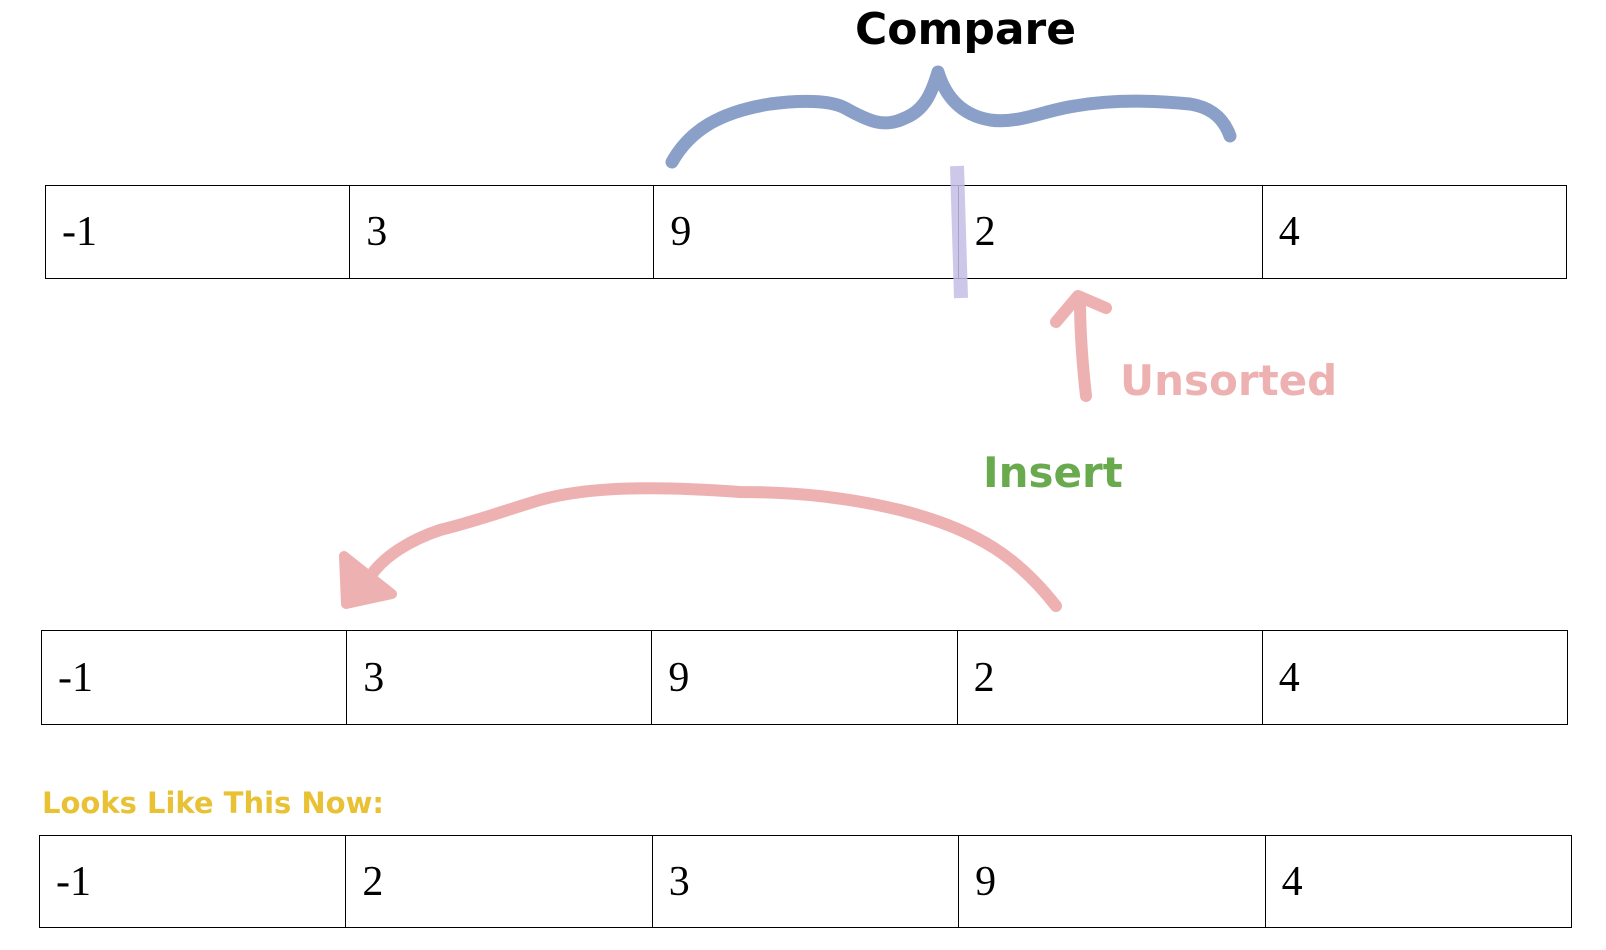 The image size is (1606, 950). I want to click on array-row-after: -1 2 3 9 4, so click(805, 881).